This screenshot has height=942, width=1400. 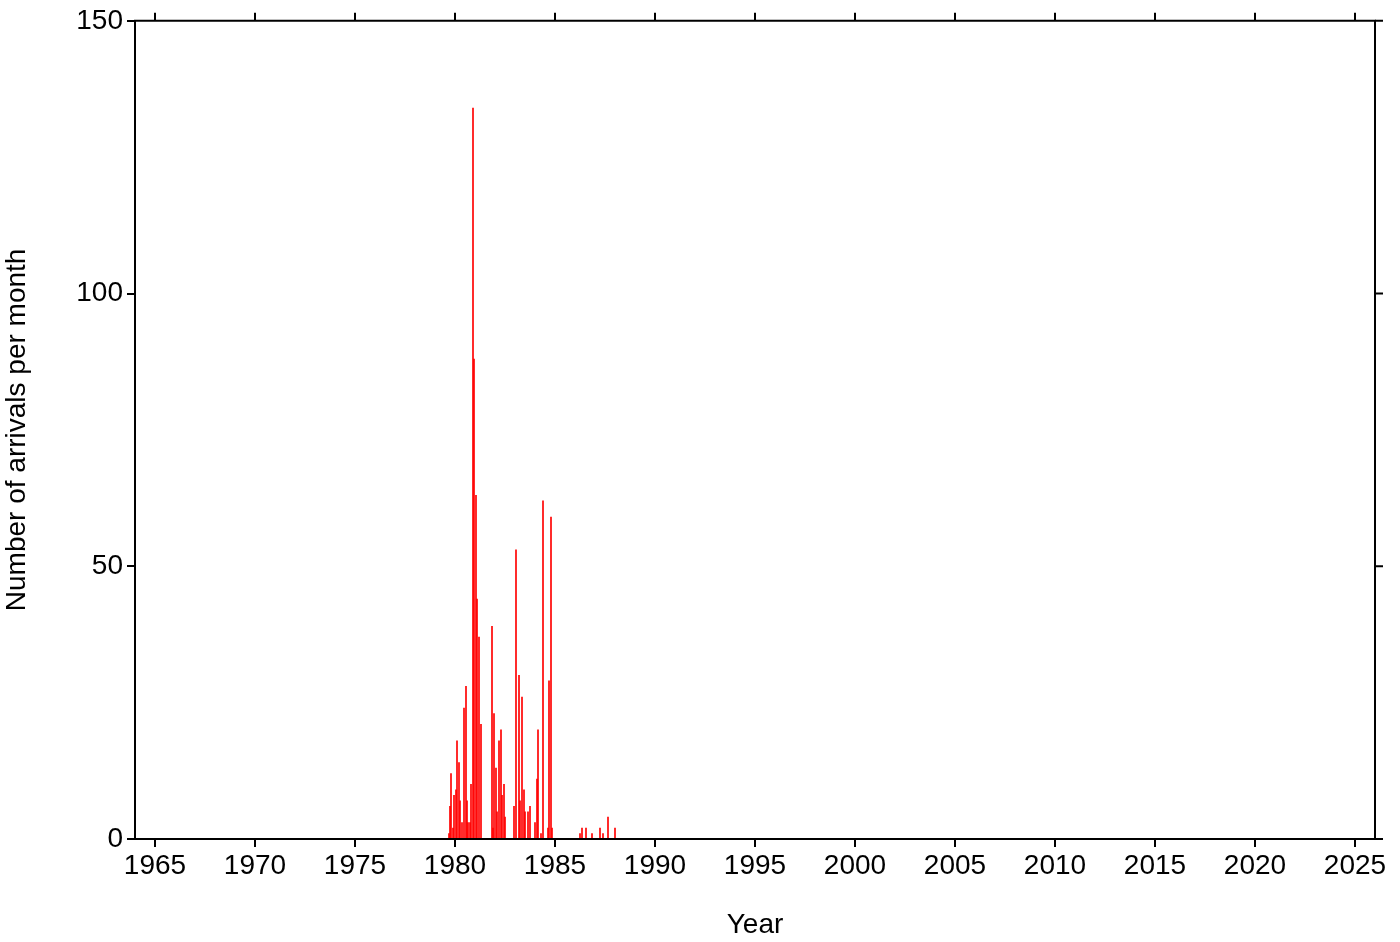 What do you see at coordinates (455, 864) in the screenshot?
I see `x-tick-label: 1980` at bounding box center [455, 864].